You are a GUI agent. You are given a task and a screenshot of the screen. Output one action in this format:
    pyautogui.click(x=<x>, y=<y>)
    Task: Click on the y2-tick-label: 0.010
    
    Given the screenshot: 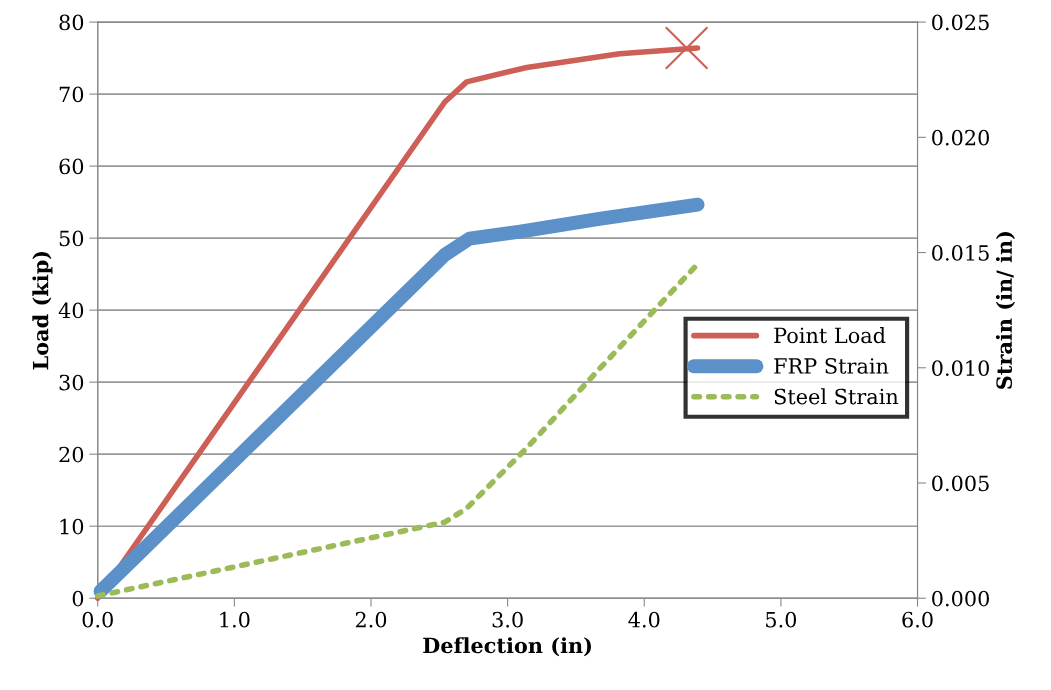 What is the action you would take?
    pyautogui.click(x=960, y=368)
    